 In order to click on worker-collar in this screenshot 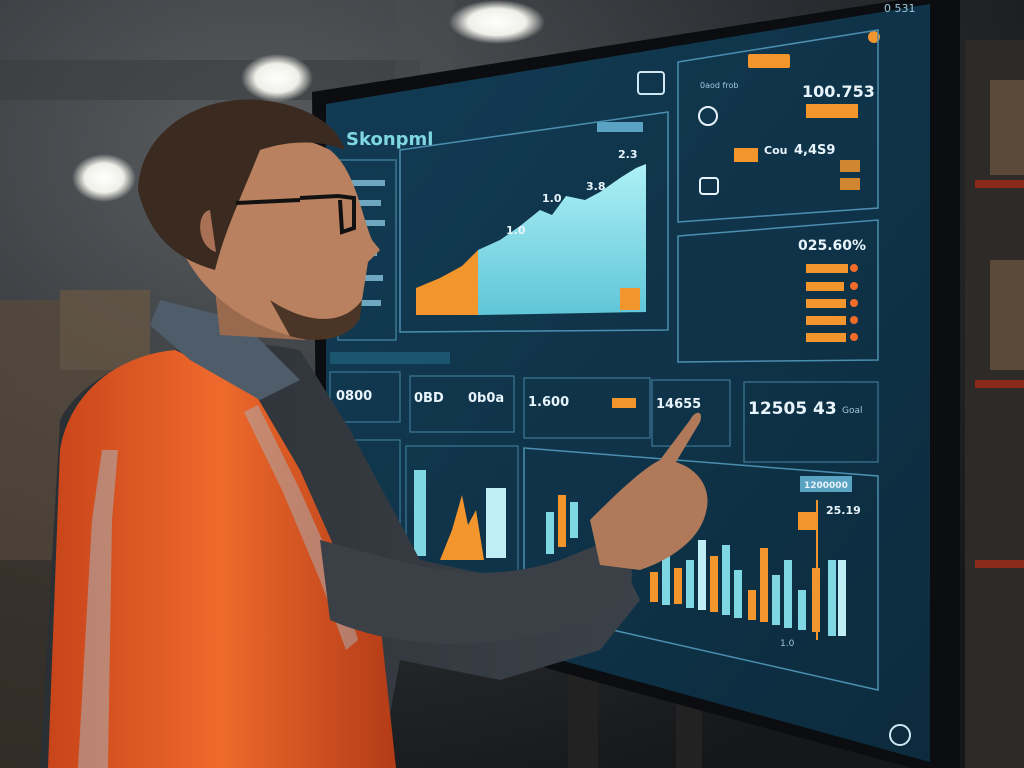, I will do `click(225, 350)`.